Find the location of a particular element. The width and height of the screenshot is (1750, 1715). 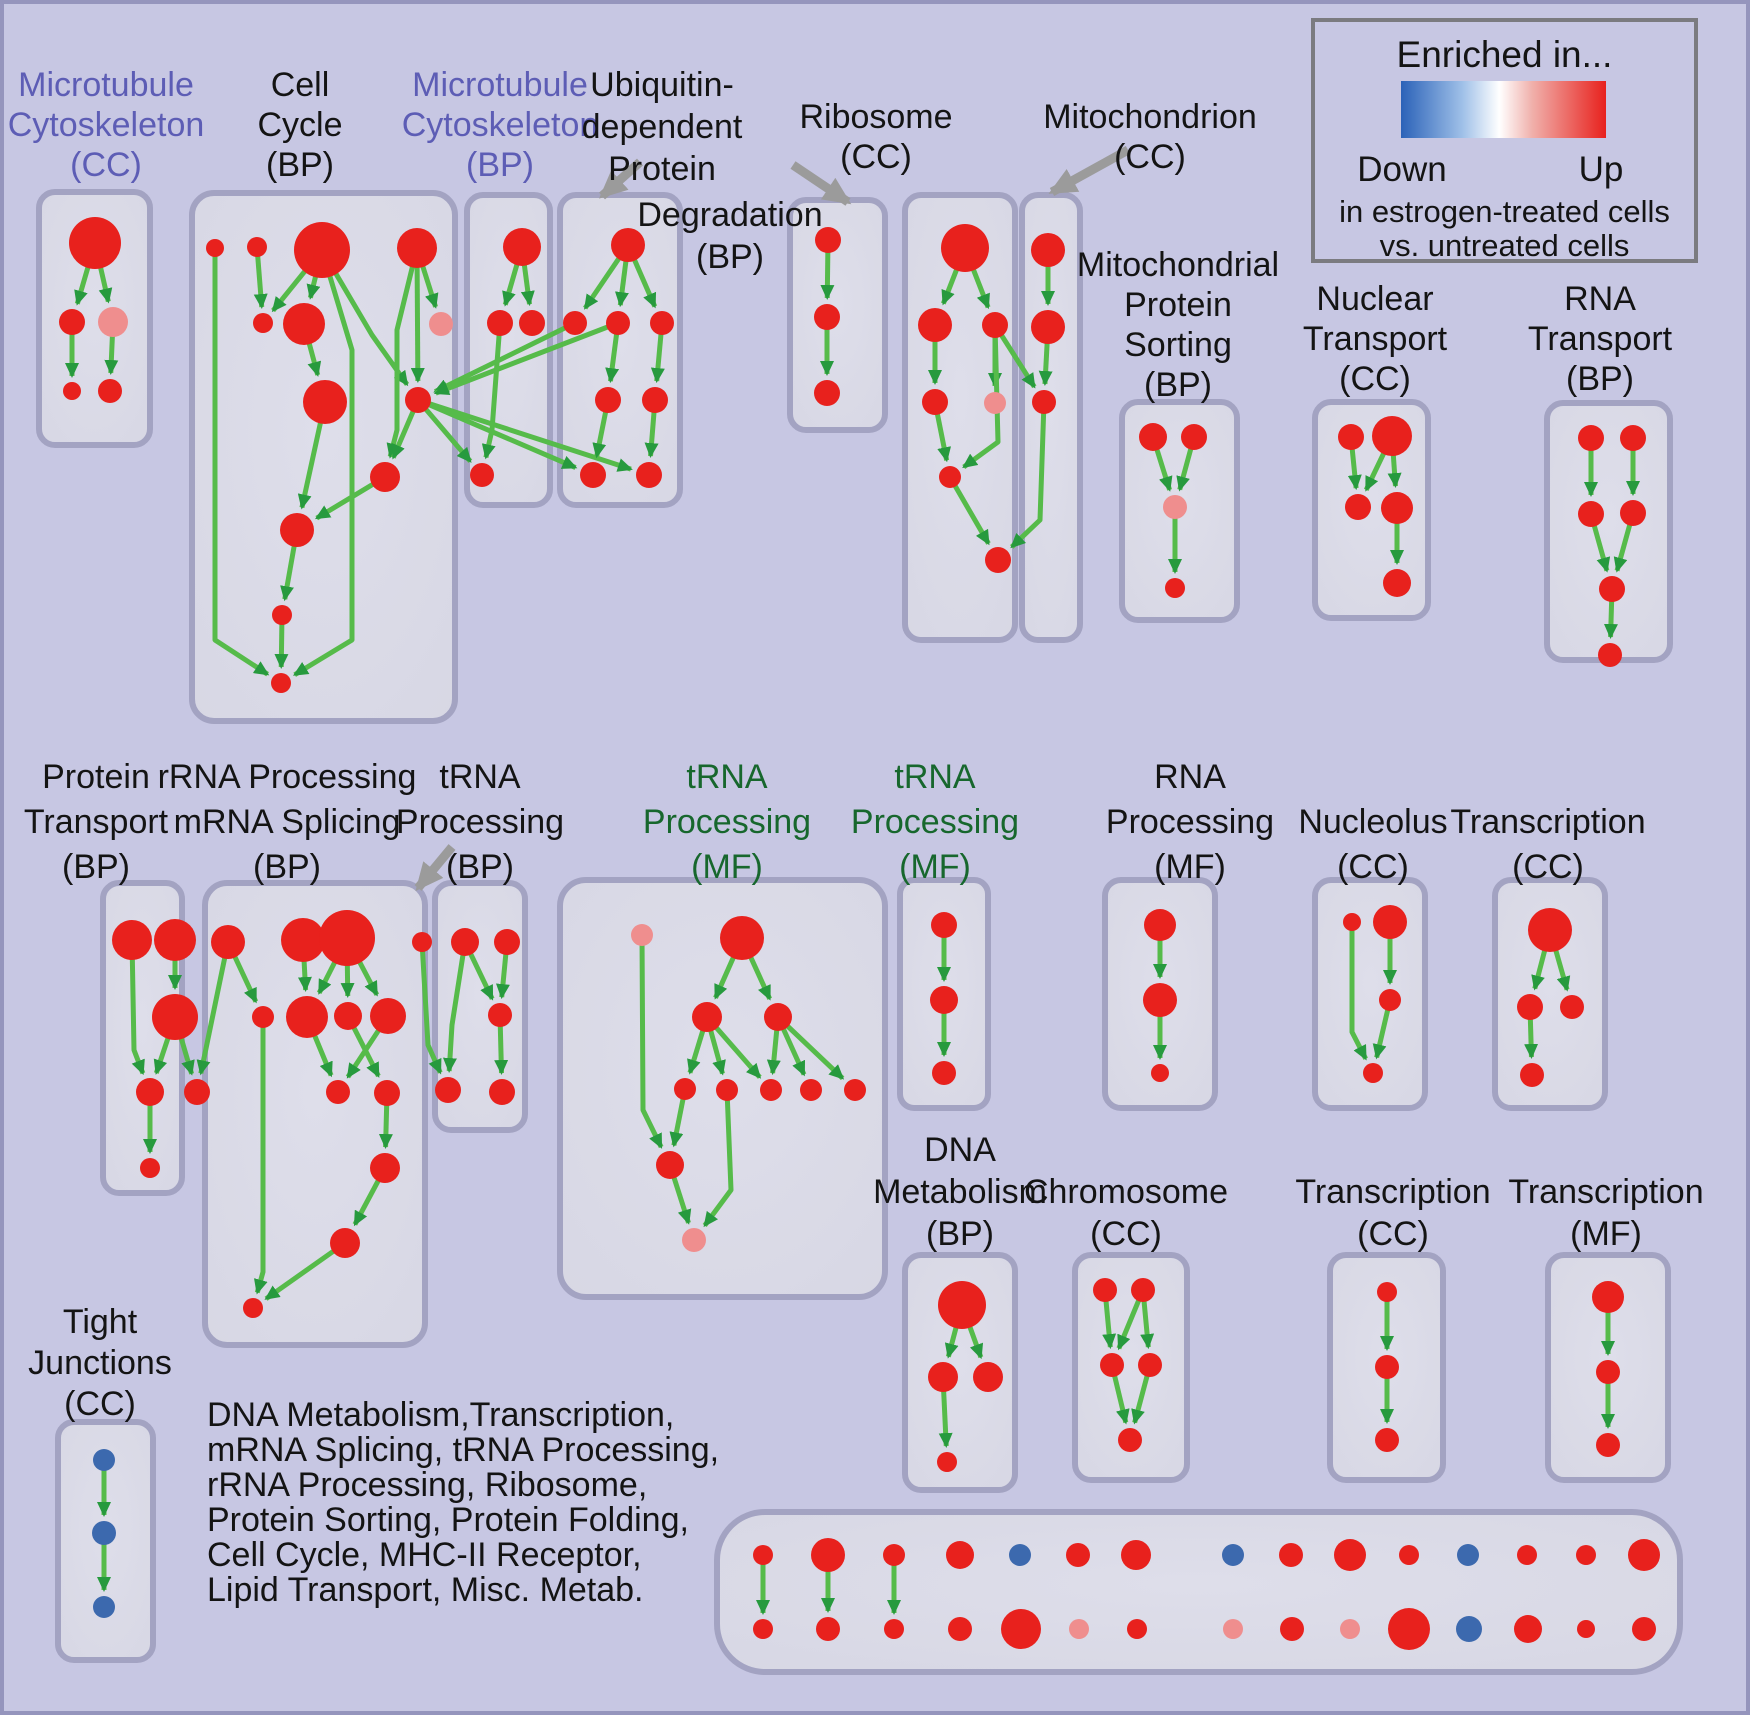

go-term-node-E1 is located at coordinates (1105, 1290).